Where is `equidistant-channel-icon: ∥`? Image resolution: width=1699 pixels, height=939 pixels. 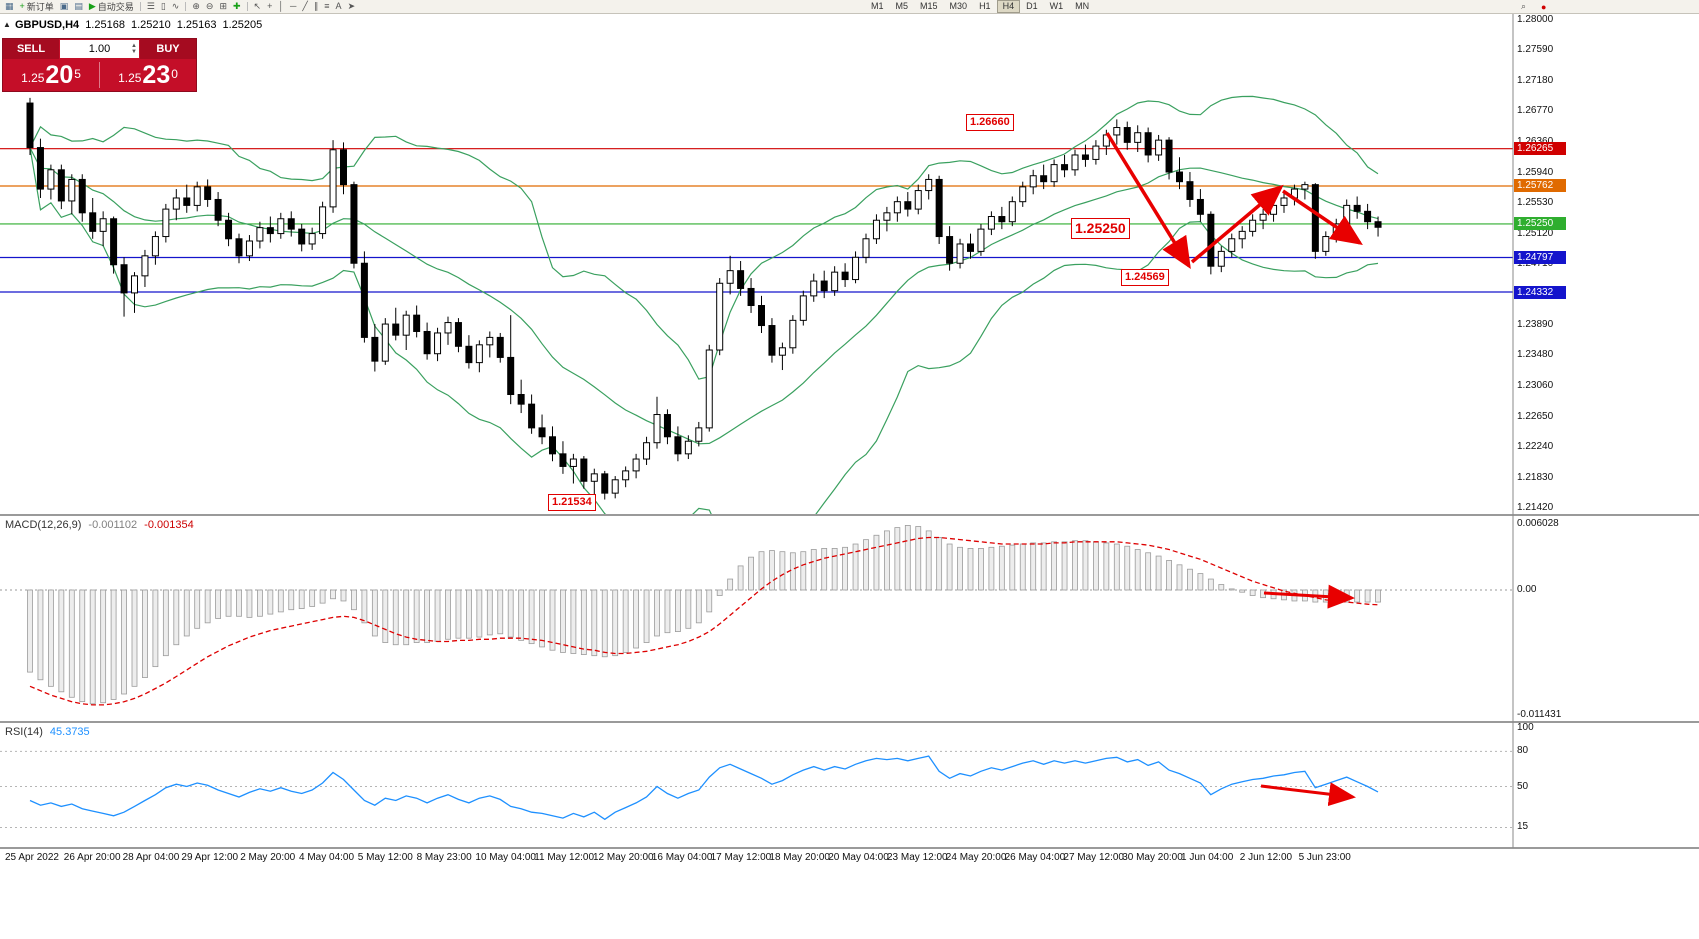 equidistant-channel-icon: ∥ is located at coordinates (316, 6).